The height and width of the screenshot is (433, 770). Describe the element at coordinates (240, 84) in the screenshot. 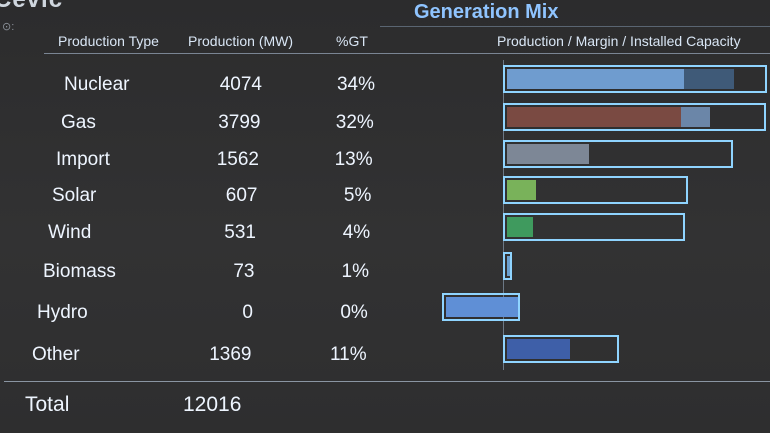

I see `production-mw-value: 4074` at that location.